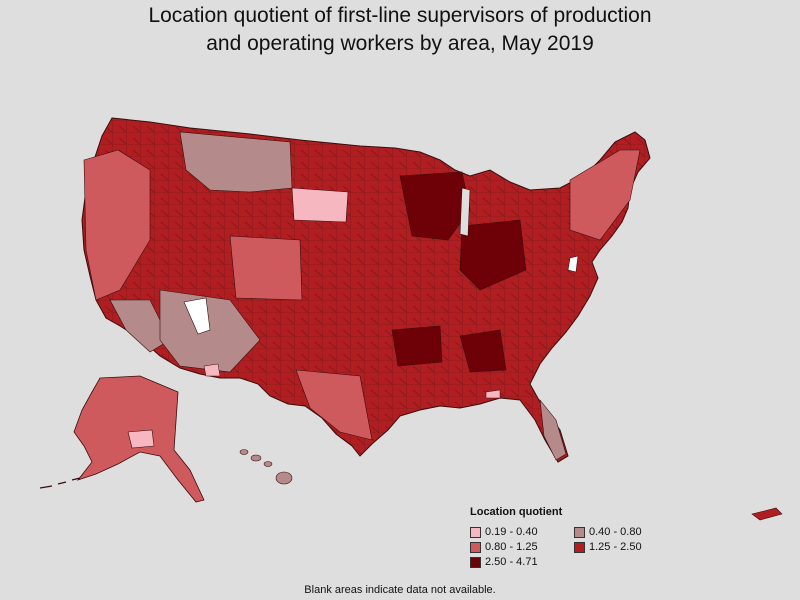  What do you see at coordinates (334, 405) in the screenshot?
I see `region-texas-moderate` at bounding box center [334, 405].